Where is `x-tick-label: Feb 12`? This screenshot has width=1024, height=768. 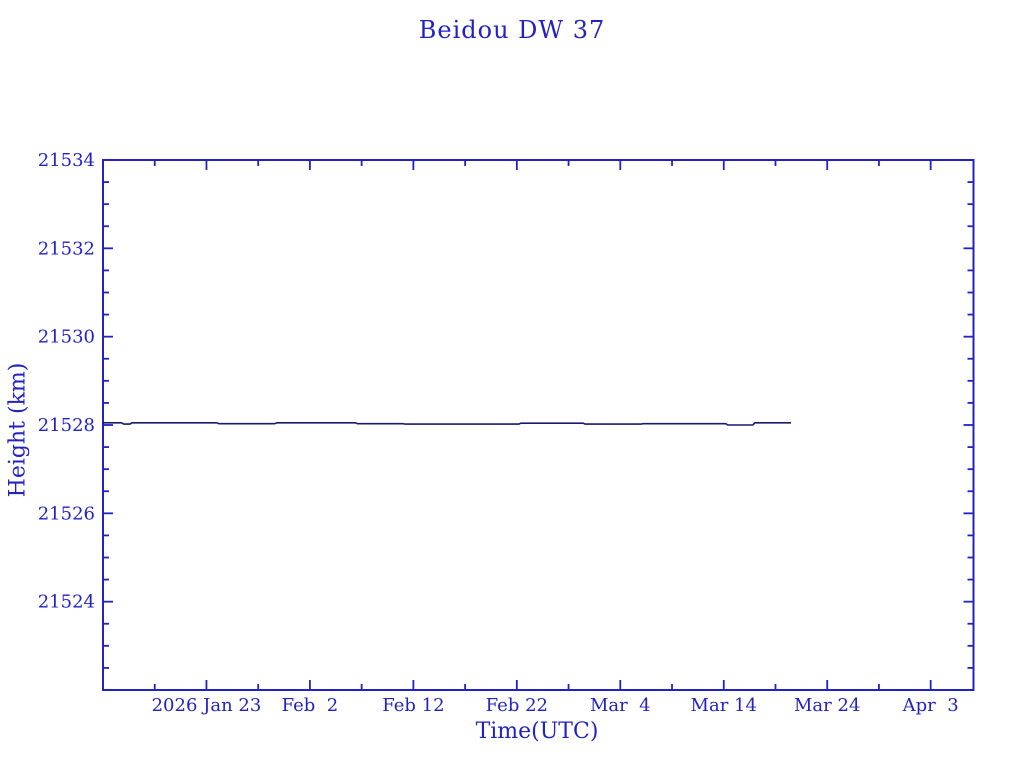 x-tick-label: Feb 12 is located at coordinates (413, 705).